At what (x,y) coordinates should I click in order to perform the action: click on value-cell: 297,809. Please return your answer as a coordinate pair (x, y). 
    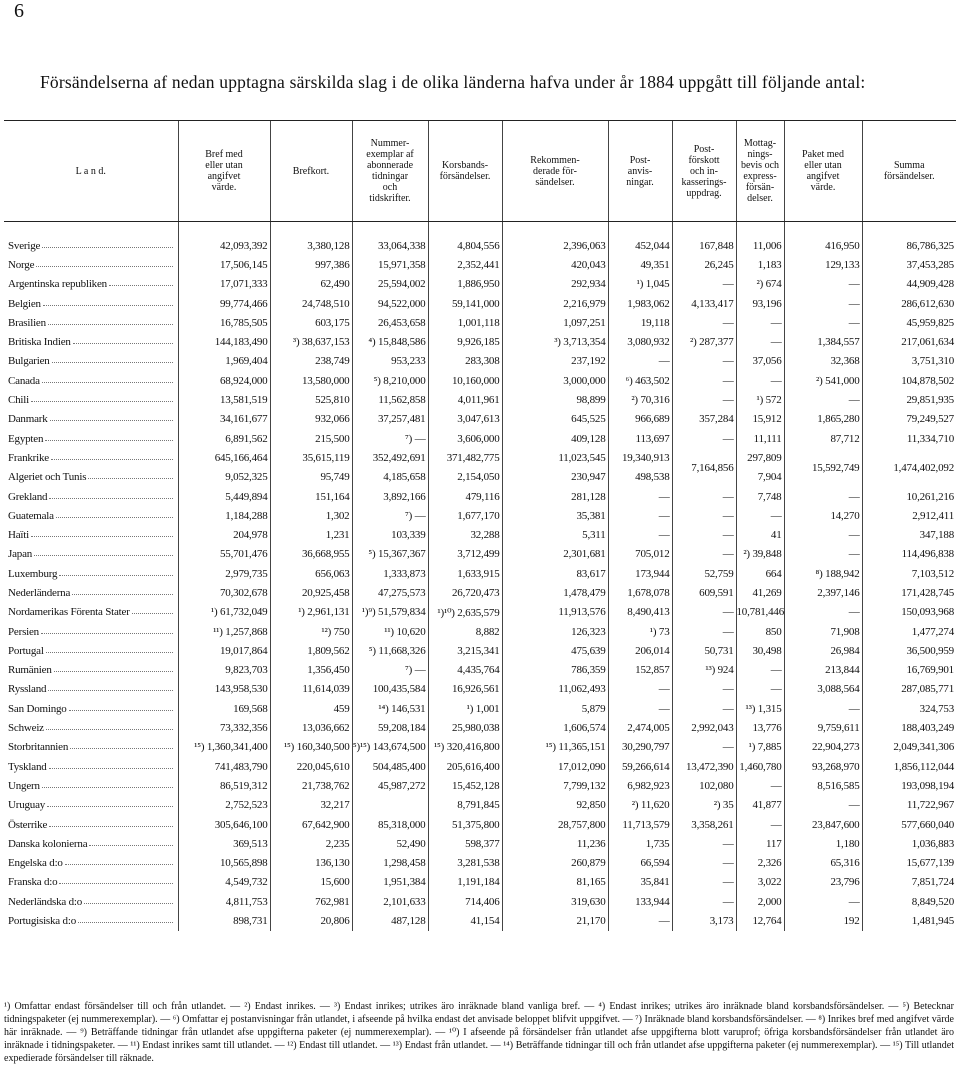
    Looking at the image, I should click on (759, 458).